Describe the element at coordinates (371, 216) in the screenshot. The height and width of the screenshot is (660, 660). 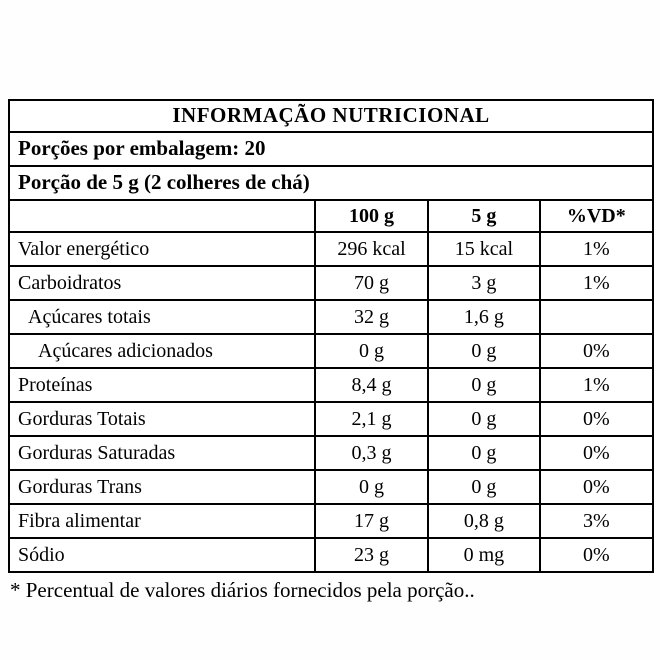
I see `col-header-100g: 100 g` at that location.